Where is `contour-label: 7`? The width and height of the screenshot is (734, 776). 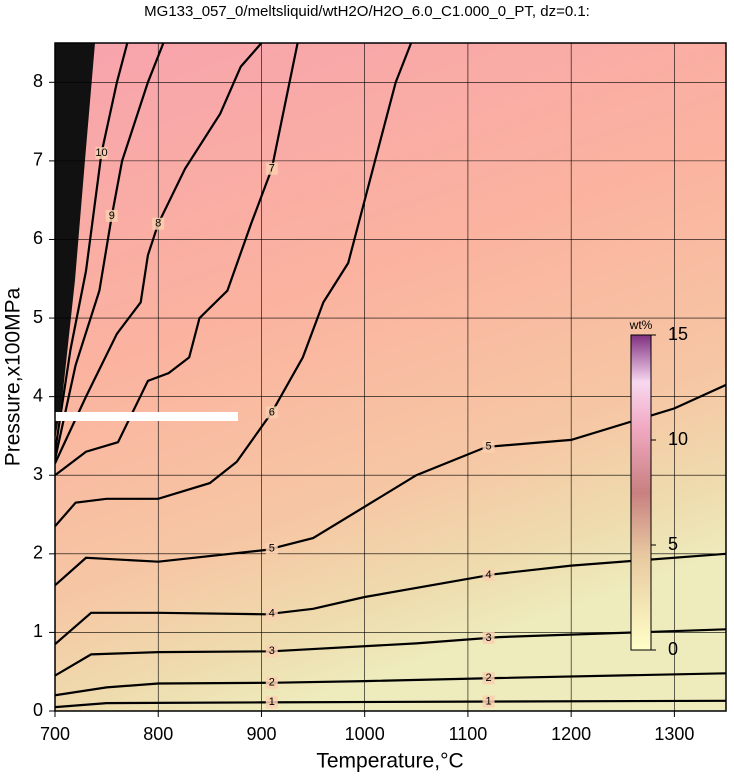
contour-label: 7 is located at coordinates (272, 169).